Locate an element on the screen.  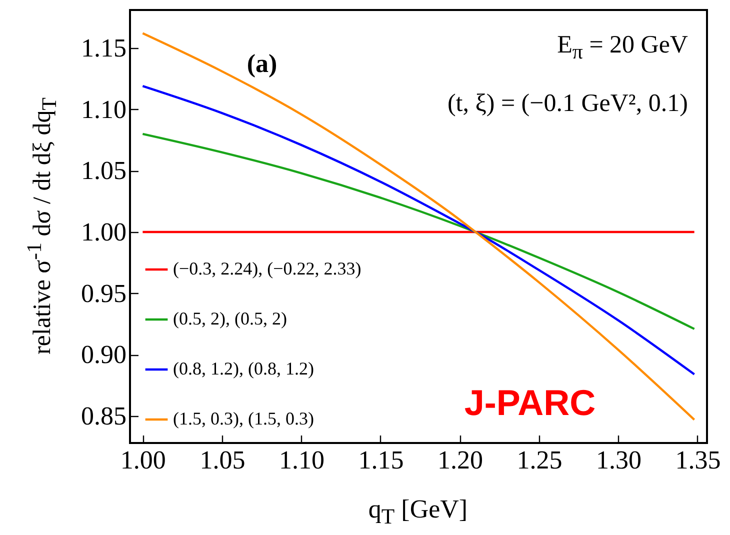
x-tick-label: 1.25 is located at coordinates (539, 460).